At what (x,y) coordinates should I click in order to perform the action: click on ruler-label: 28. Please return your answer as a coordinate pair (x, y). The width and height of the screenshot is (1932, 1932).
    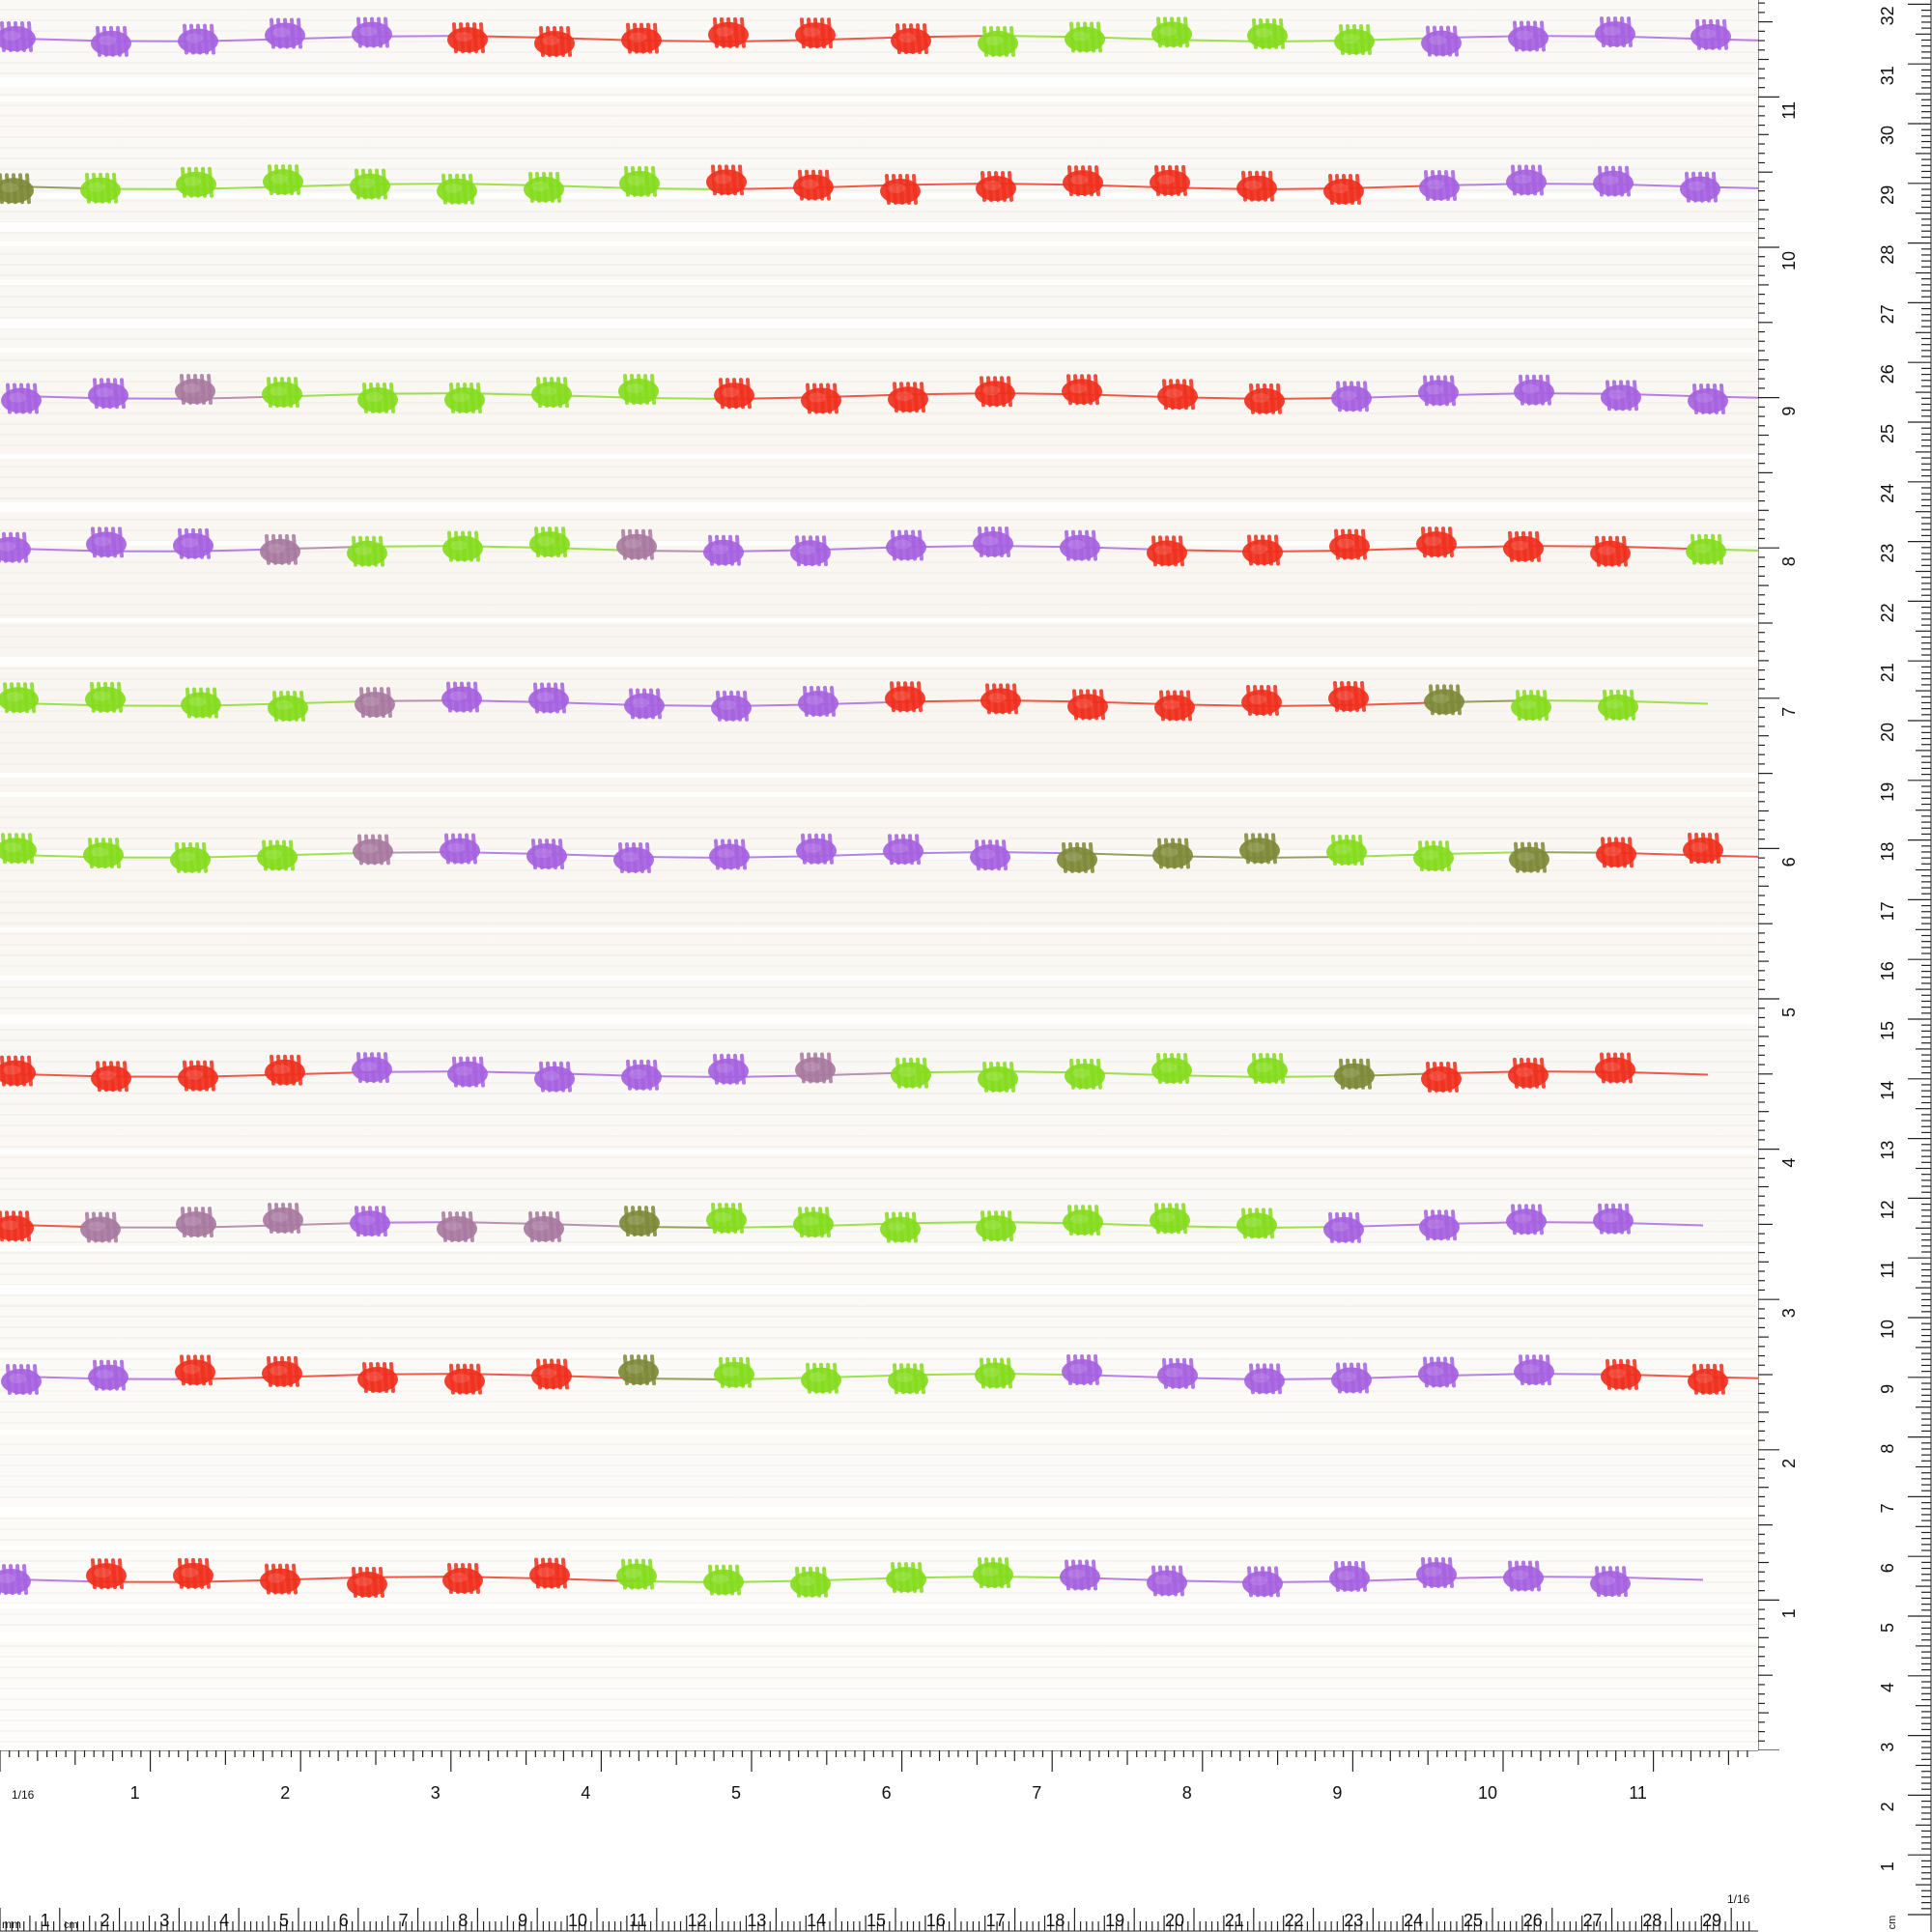
    Looking at the image, I should click on (1887, 255).